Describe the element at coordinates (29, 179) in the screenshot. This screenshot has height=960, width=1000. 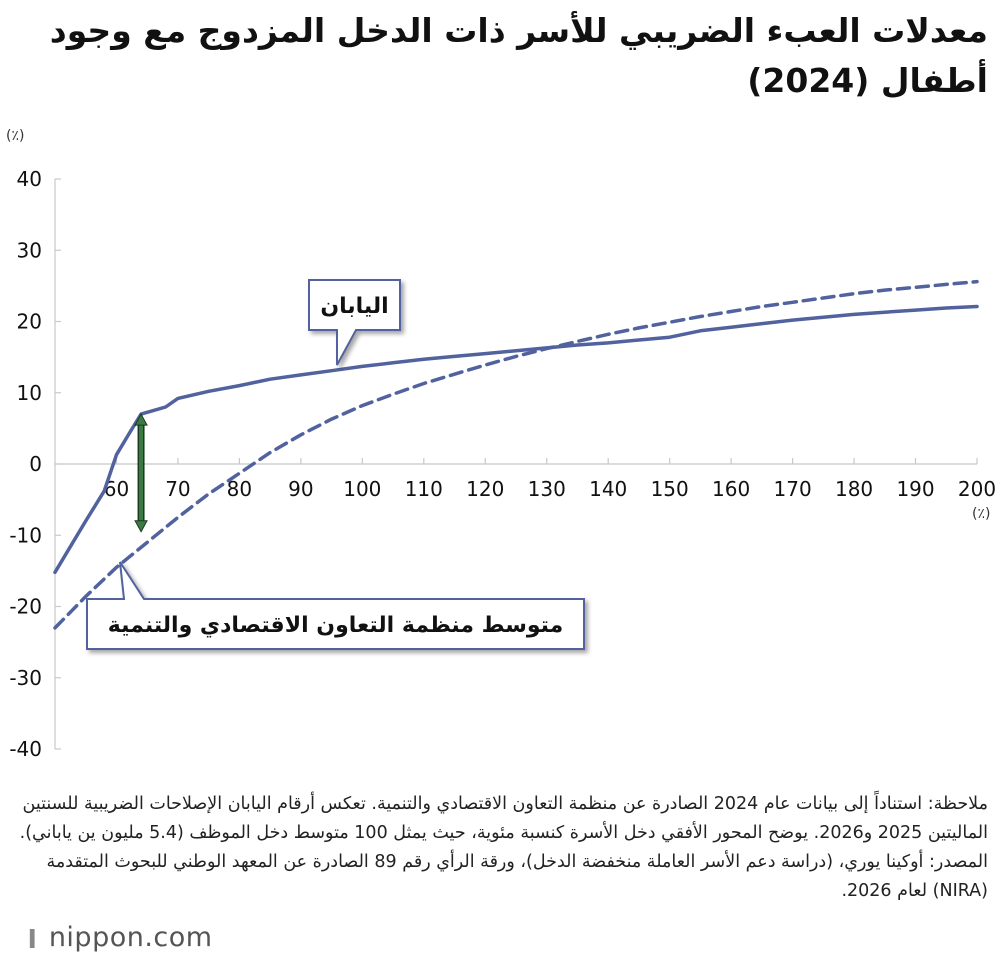
I see `y-tick-label: 40` at that location.